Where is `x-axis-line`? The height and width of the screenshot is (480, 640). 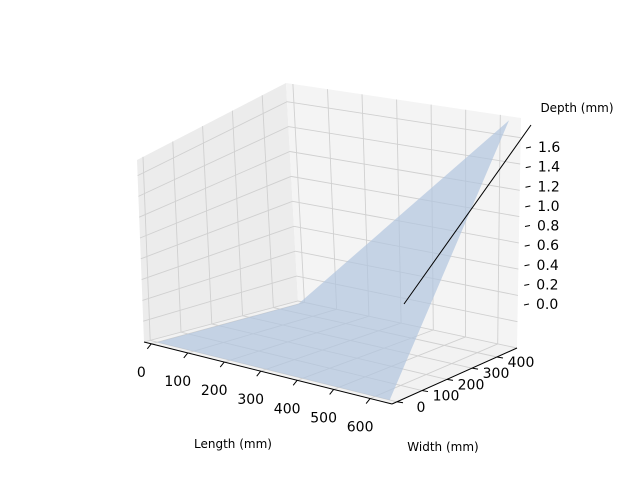
x-axis-line is located at coordinates (268, 373).